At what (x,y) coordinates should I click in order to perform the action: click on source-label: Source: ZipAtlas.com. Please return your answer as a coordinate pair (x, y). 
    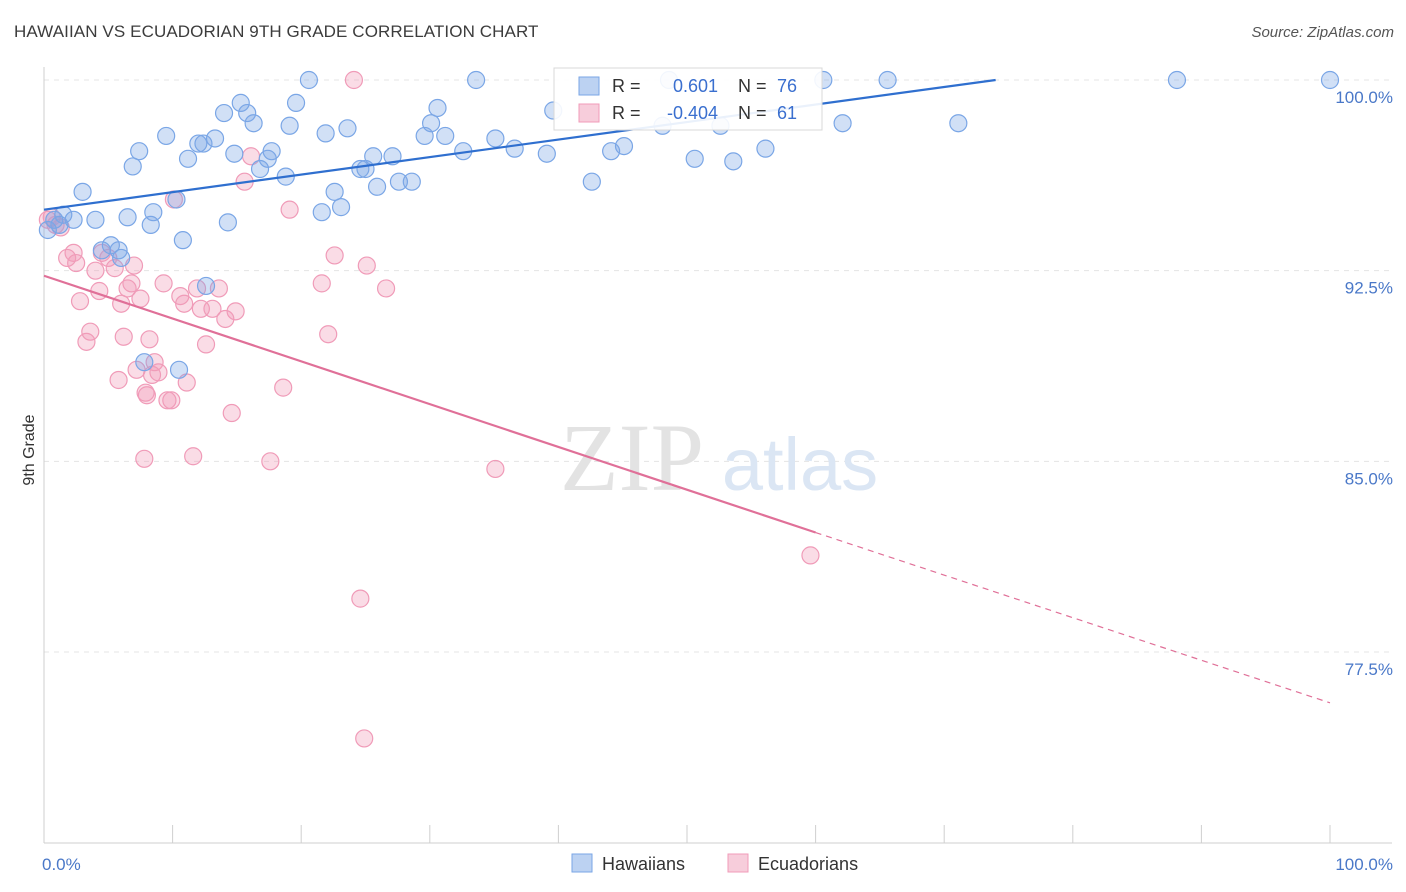
    Looking at the image, I should click on (1322, 32).